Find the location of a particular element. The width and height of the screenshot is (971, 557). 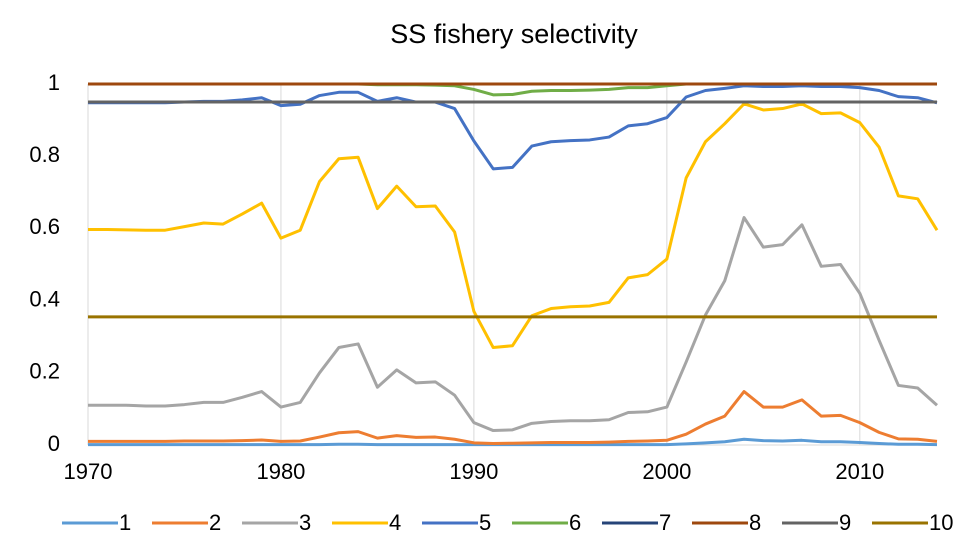

legend-label: 3 is located at coordinates (305, 522).